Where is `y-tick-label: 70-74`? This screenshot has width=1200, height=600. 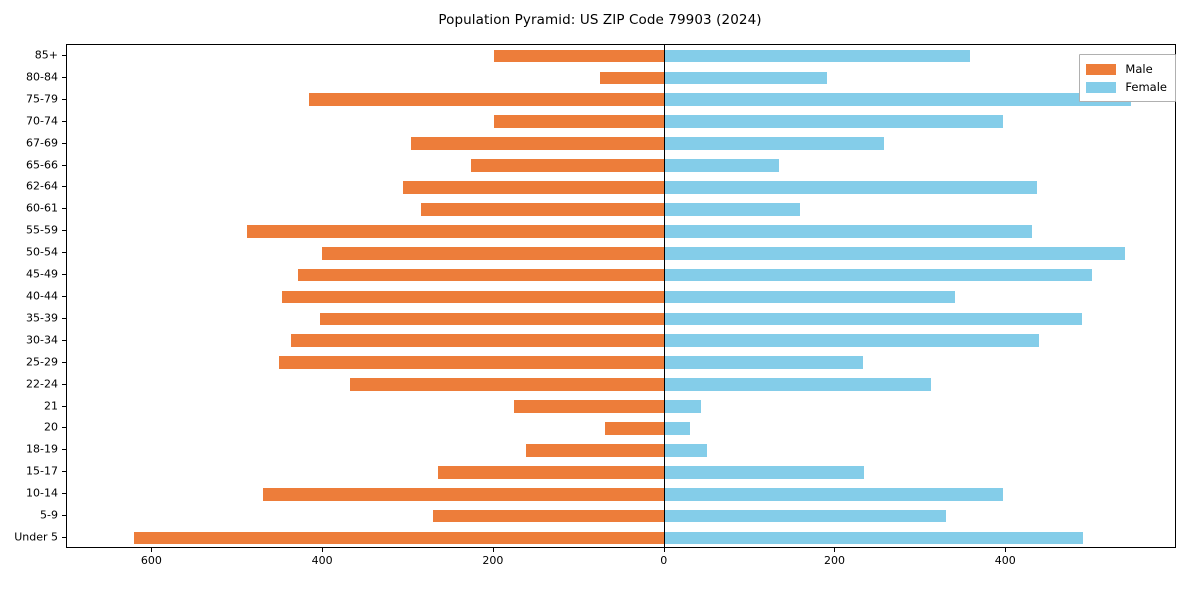 y-tick-label: 70-74 is located at coordinates (42, 121).